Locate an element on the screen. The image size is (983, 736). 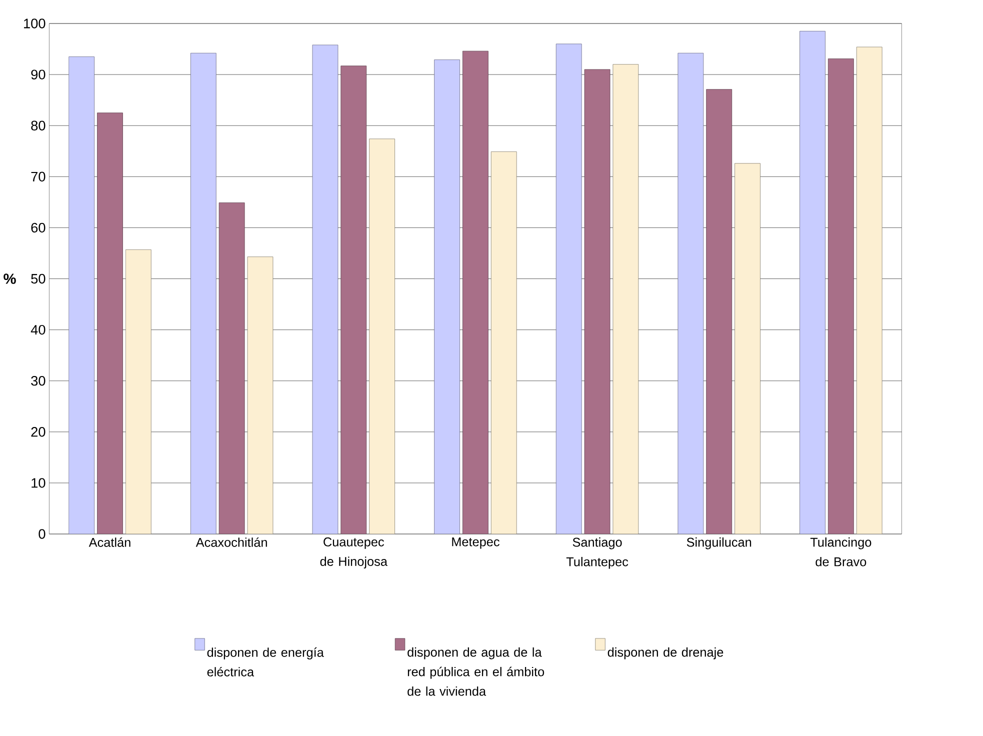
y-tick-label: 40 is located at coordinates (38, 330).